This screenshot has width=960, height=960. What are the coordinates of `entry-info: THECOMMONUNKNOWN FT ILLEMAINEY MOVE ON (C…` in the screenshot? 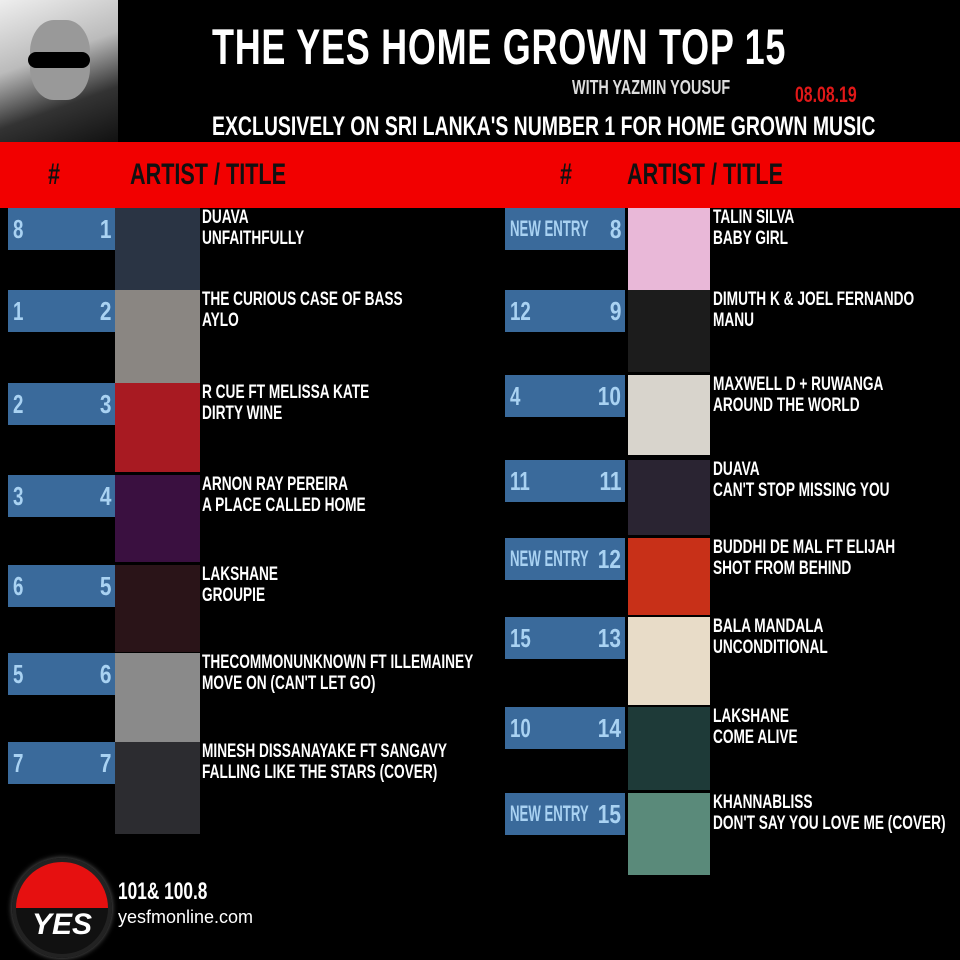 It's located at (390, 674).